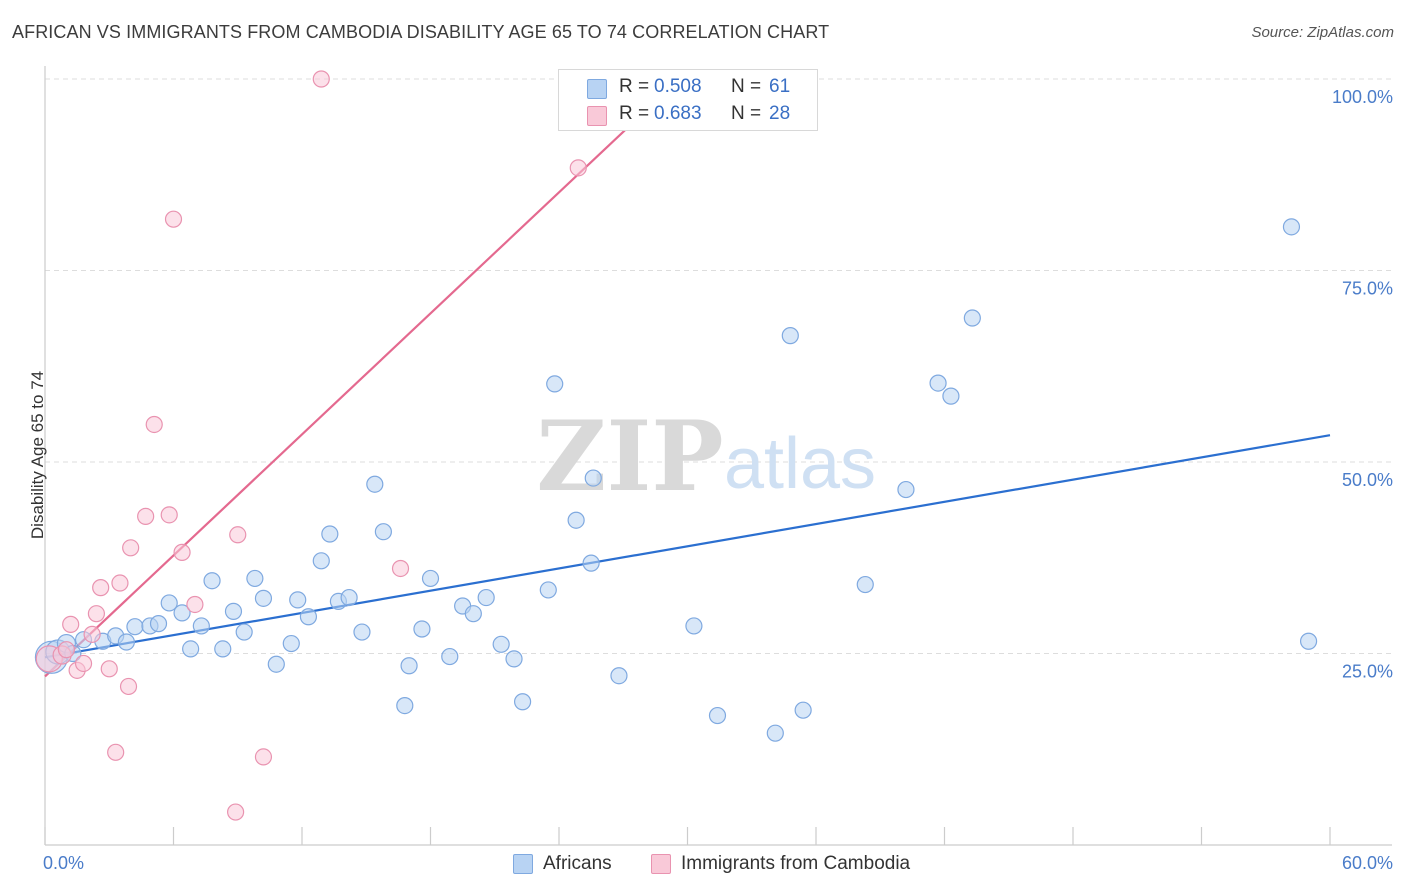  I want to click on series-legend: Africans Immigrants from Cambodia, so click(703, 865).